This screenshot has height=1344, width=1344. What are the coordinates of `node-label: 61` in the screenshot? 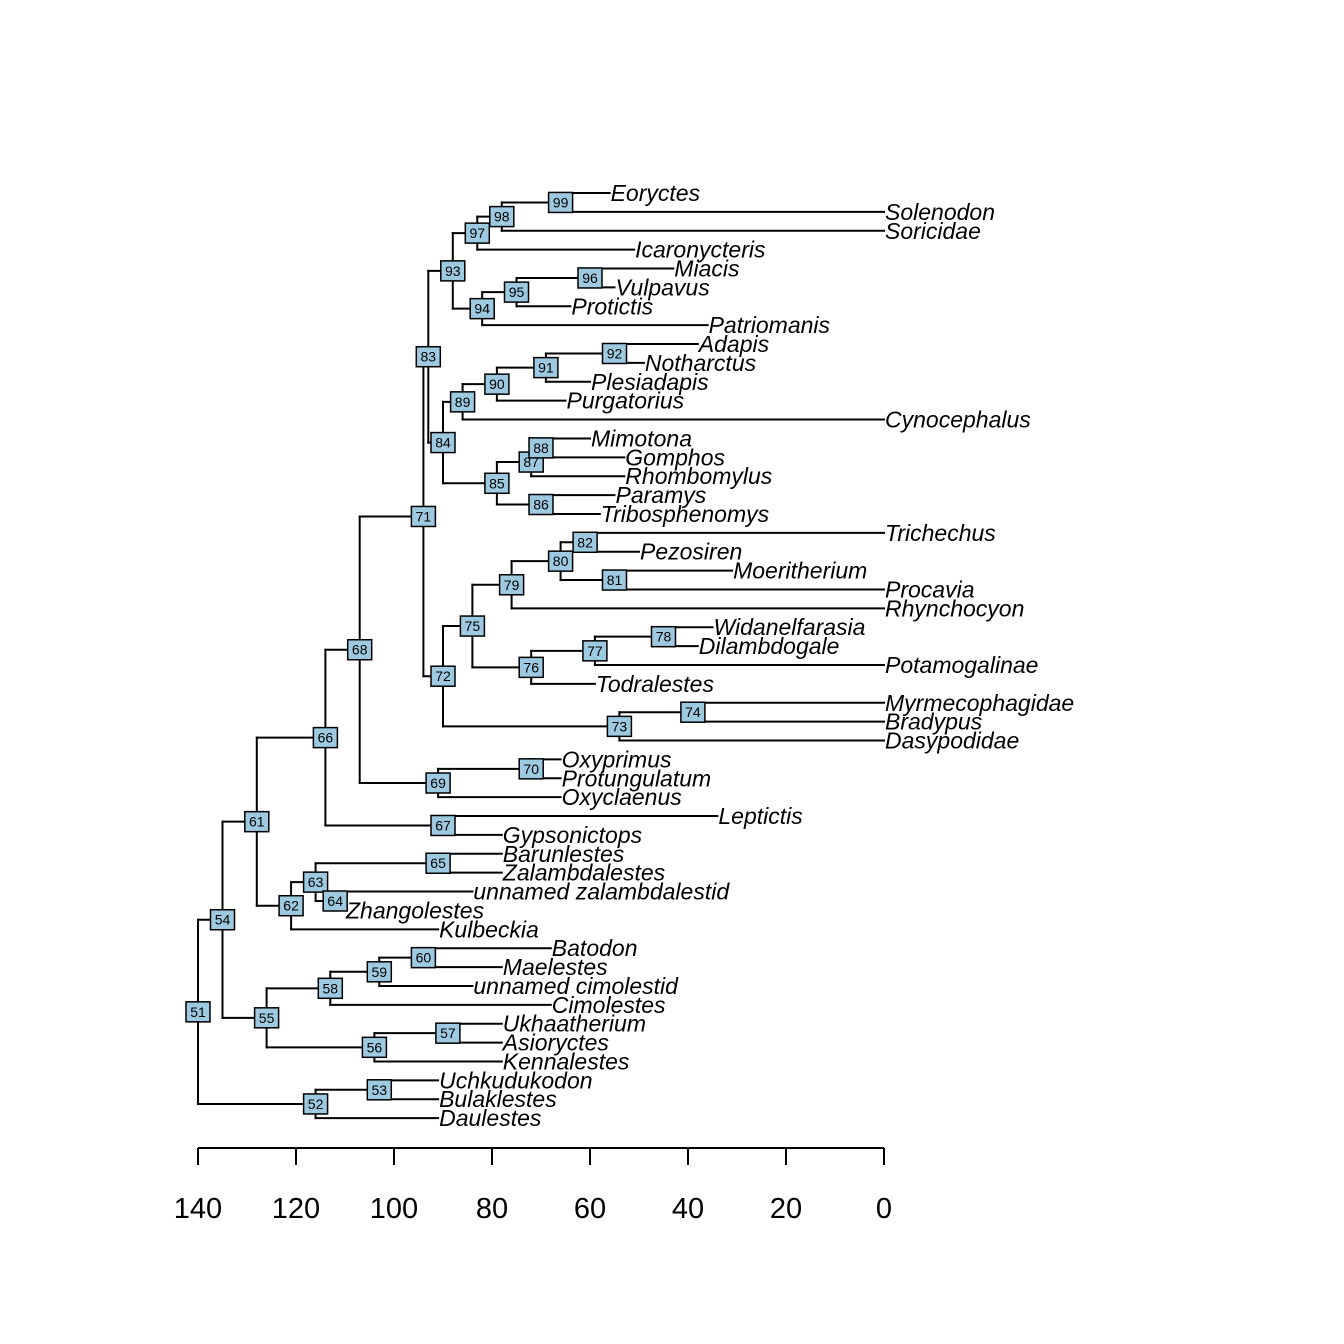 It's located at (257, 822).